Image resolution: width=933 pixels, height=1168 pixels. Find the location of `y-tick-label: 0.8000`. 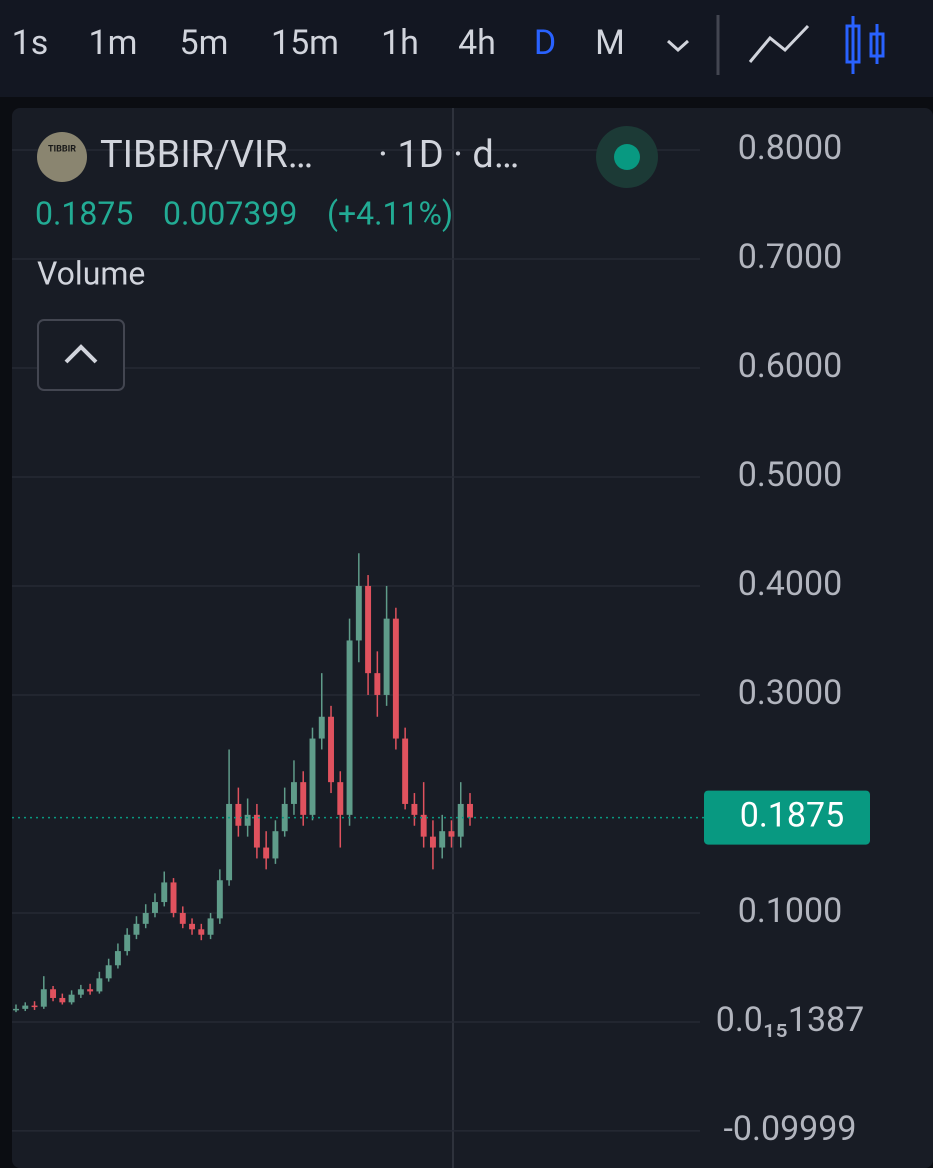

y-tick-label: 0.8000 is located at coordinates (790, 148).